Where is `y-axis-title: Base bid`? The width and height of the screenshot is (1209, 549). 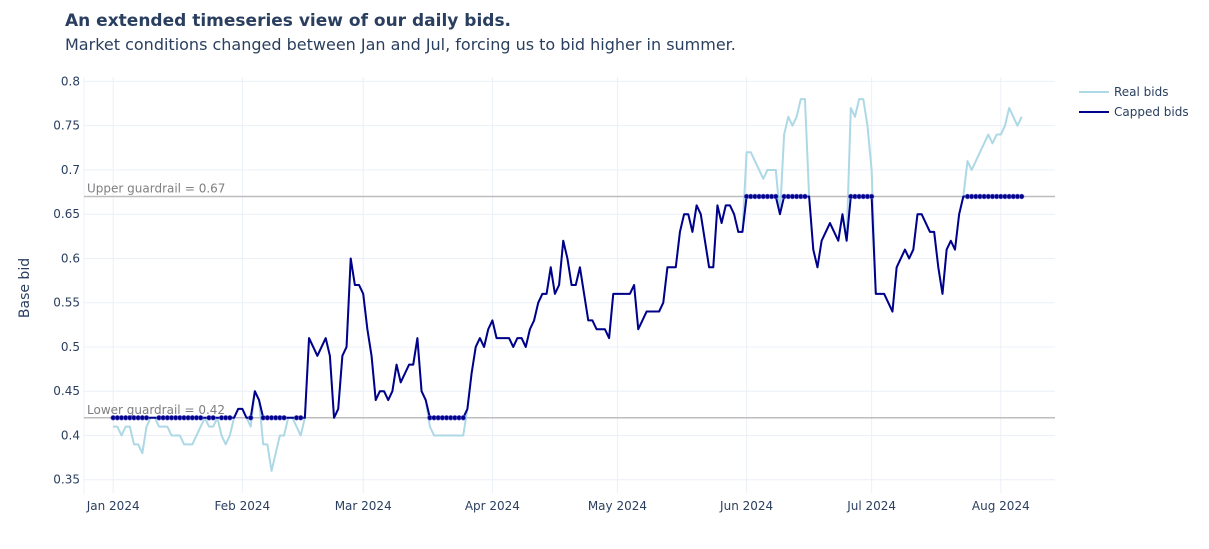 y-axis-title: Base bid is located at coordinates (25, 288).